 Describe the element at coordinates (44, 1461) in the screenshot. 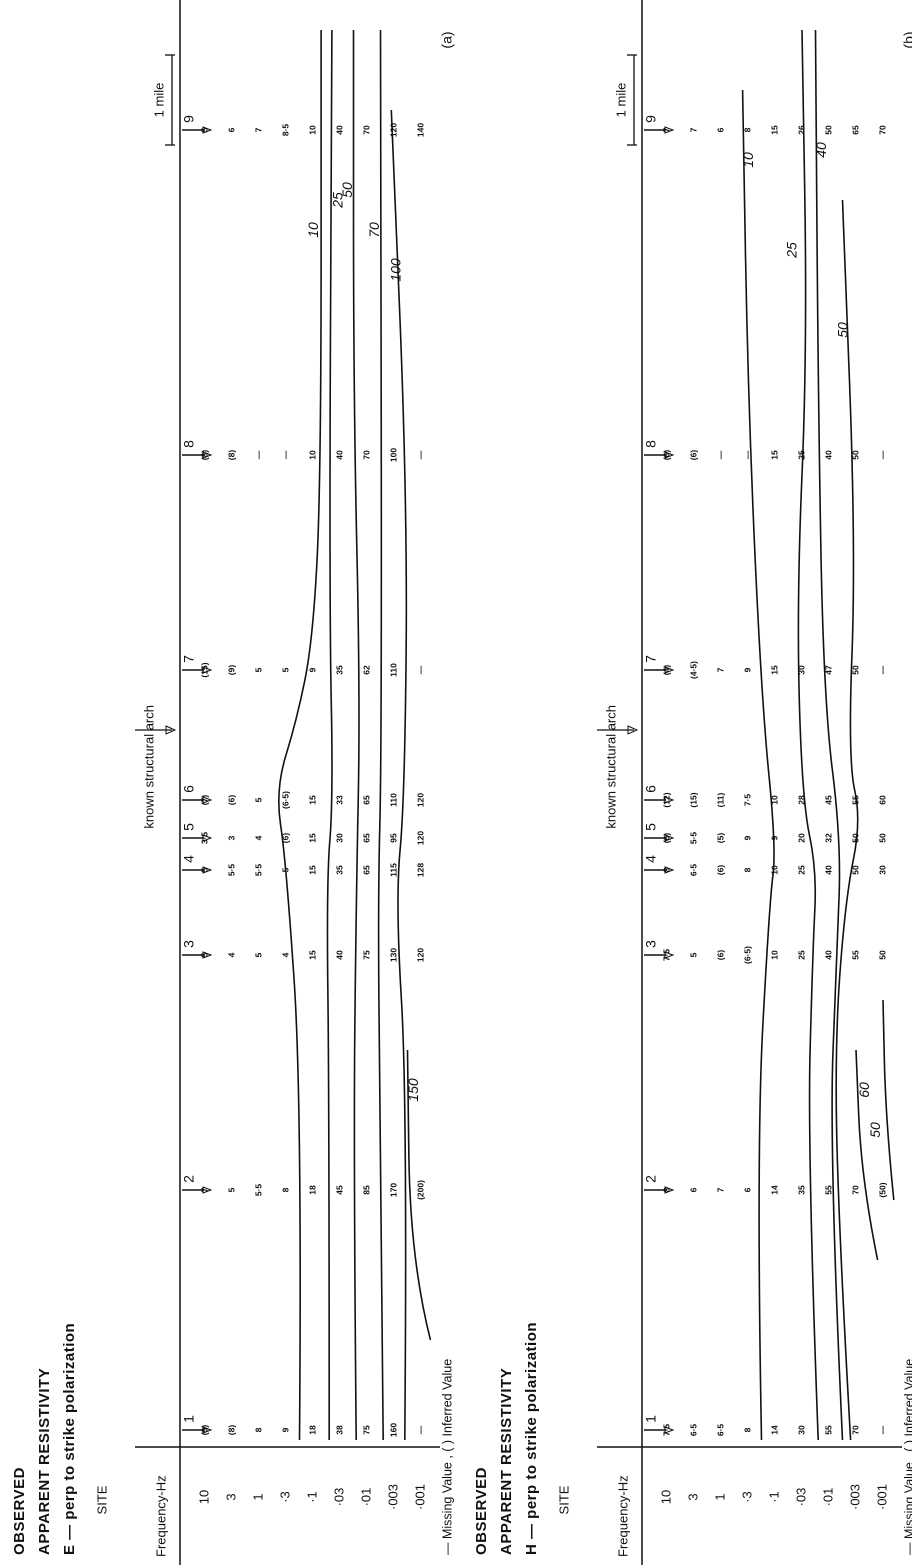

I see `panel-title: APPARENT RESISTIVITY` at that location.